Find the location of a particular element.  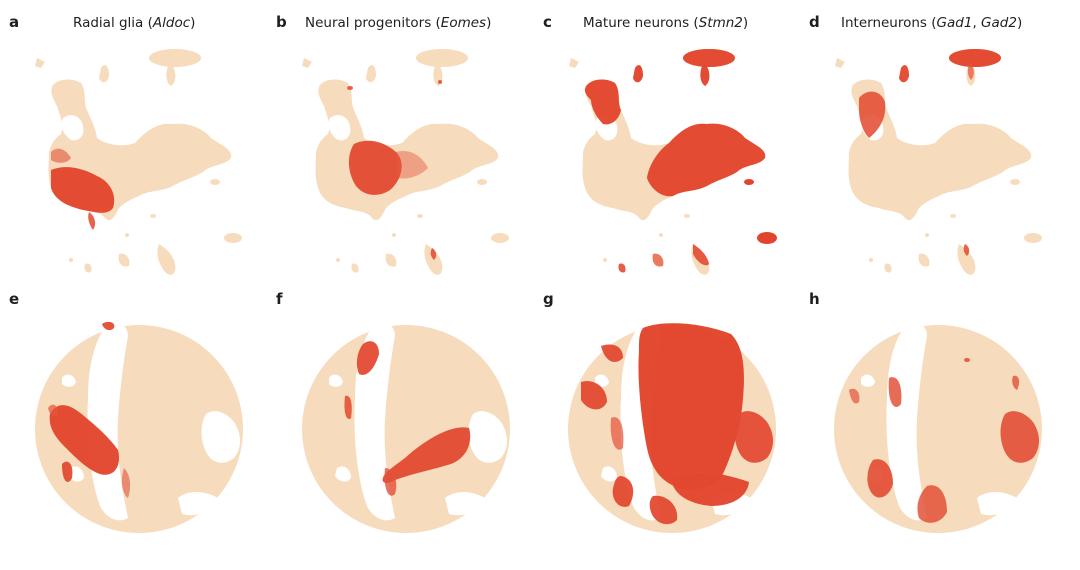

panel-title: Neural progenitors (Eomes) is located at coordinates (398, 23).